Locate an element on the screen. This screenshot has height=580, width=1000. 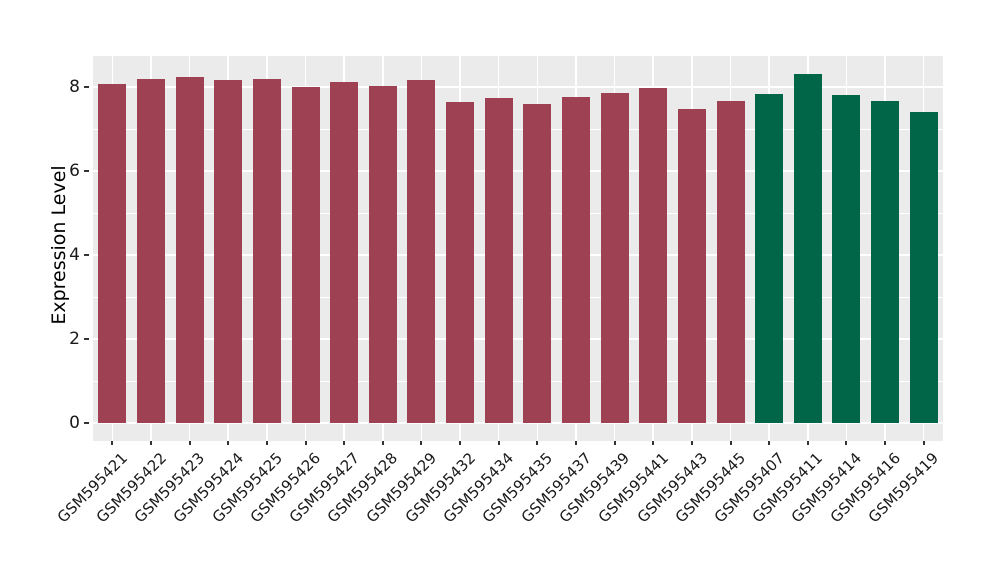
bar-GSM595423 is located at coordinates (189, 249).